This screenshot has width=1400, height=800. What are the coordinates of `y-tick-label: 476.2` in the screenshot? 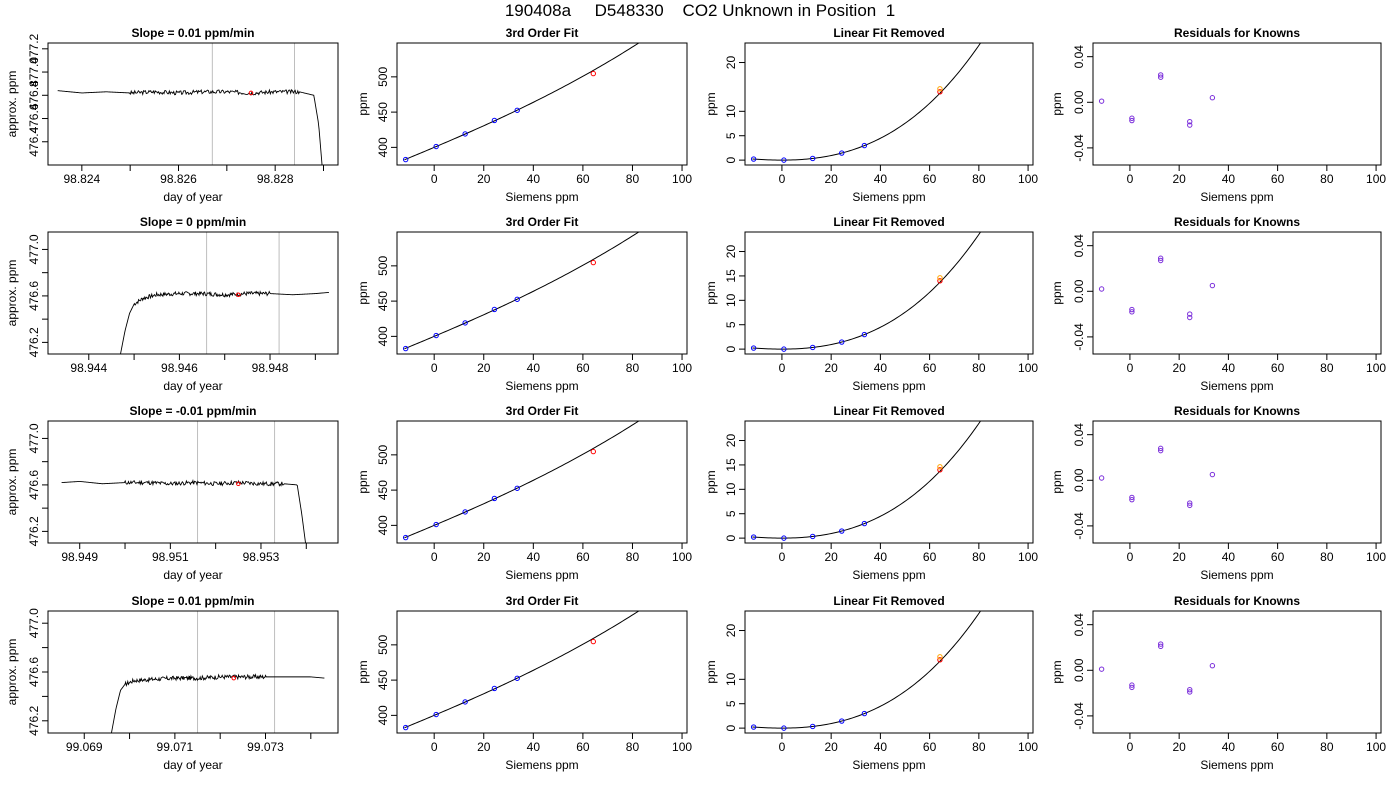 It's located at (34, 720).